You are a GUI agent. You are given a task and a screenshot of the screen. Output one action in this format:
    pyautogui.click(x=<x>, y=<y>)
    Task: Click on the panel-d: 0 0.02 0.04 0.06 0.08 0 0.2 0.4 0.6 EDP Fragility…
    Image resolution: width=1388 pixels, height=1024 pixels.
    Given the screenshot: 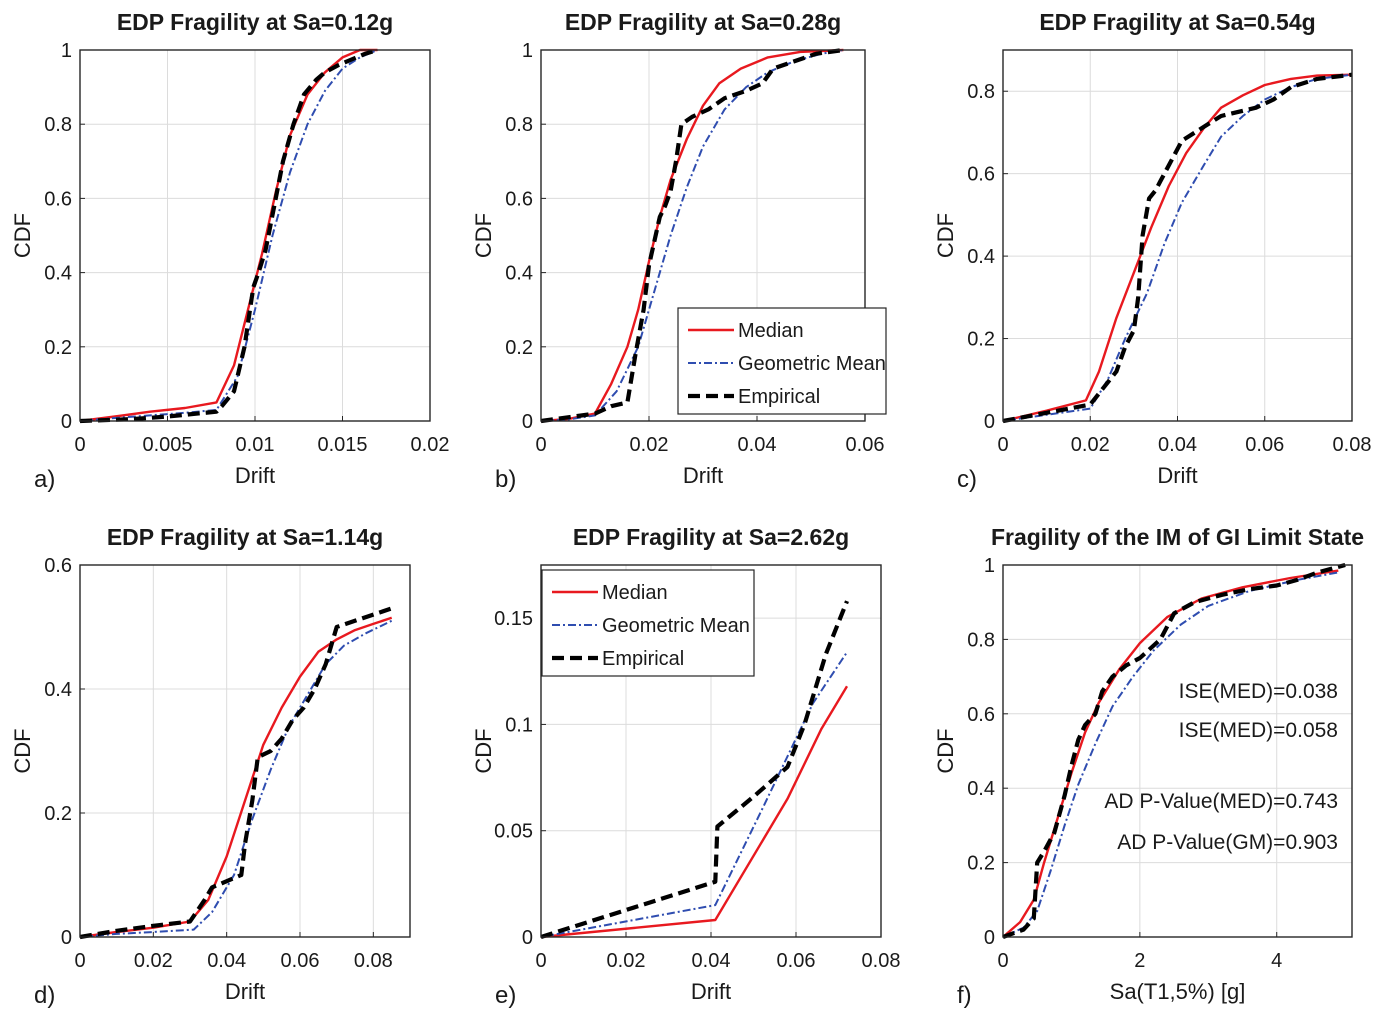 What is the action you would take?
    pyautogui.click(x=210, y=766)
    